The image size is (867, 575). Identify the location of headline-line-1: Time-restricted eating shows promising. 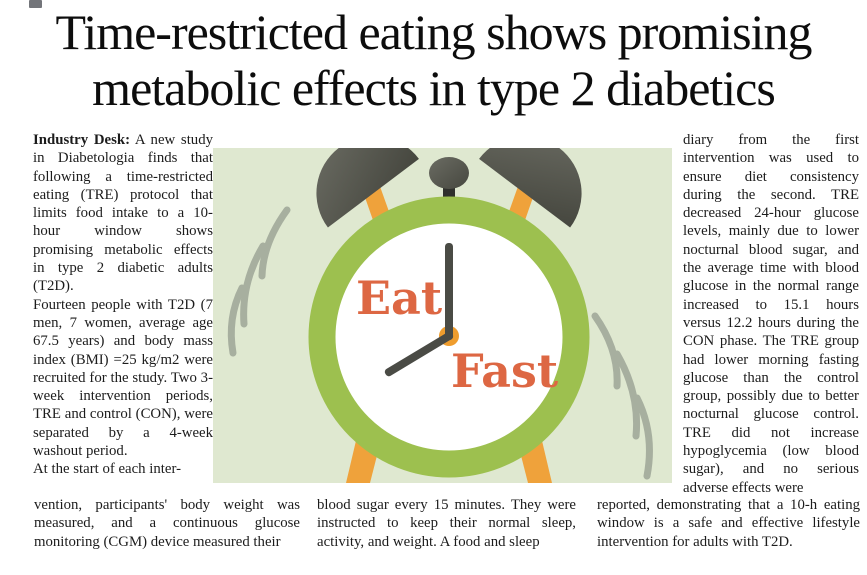
(434, 32).